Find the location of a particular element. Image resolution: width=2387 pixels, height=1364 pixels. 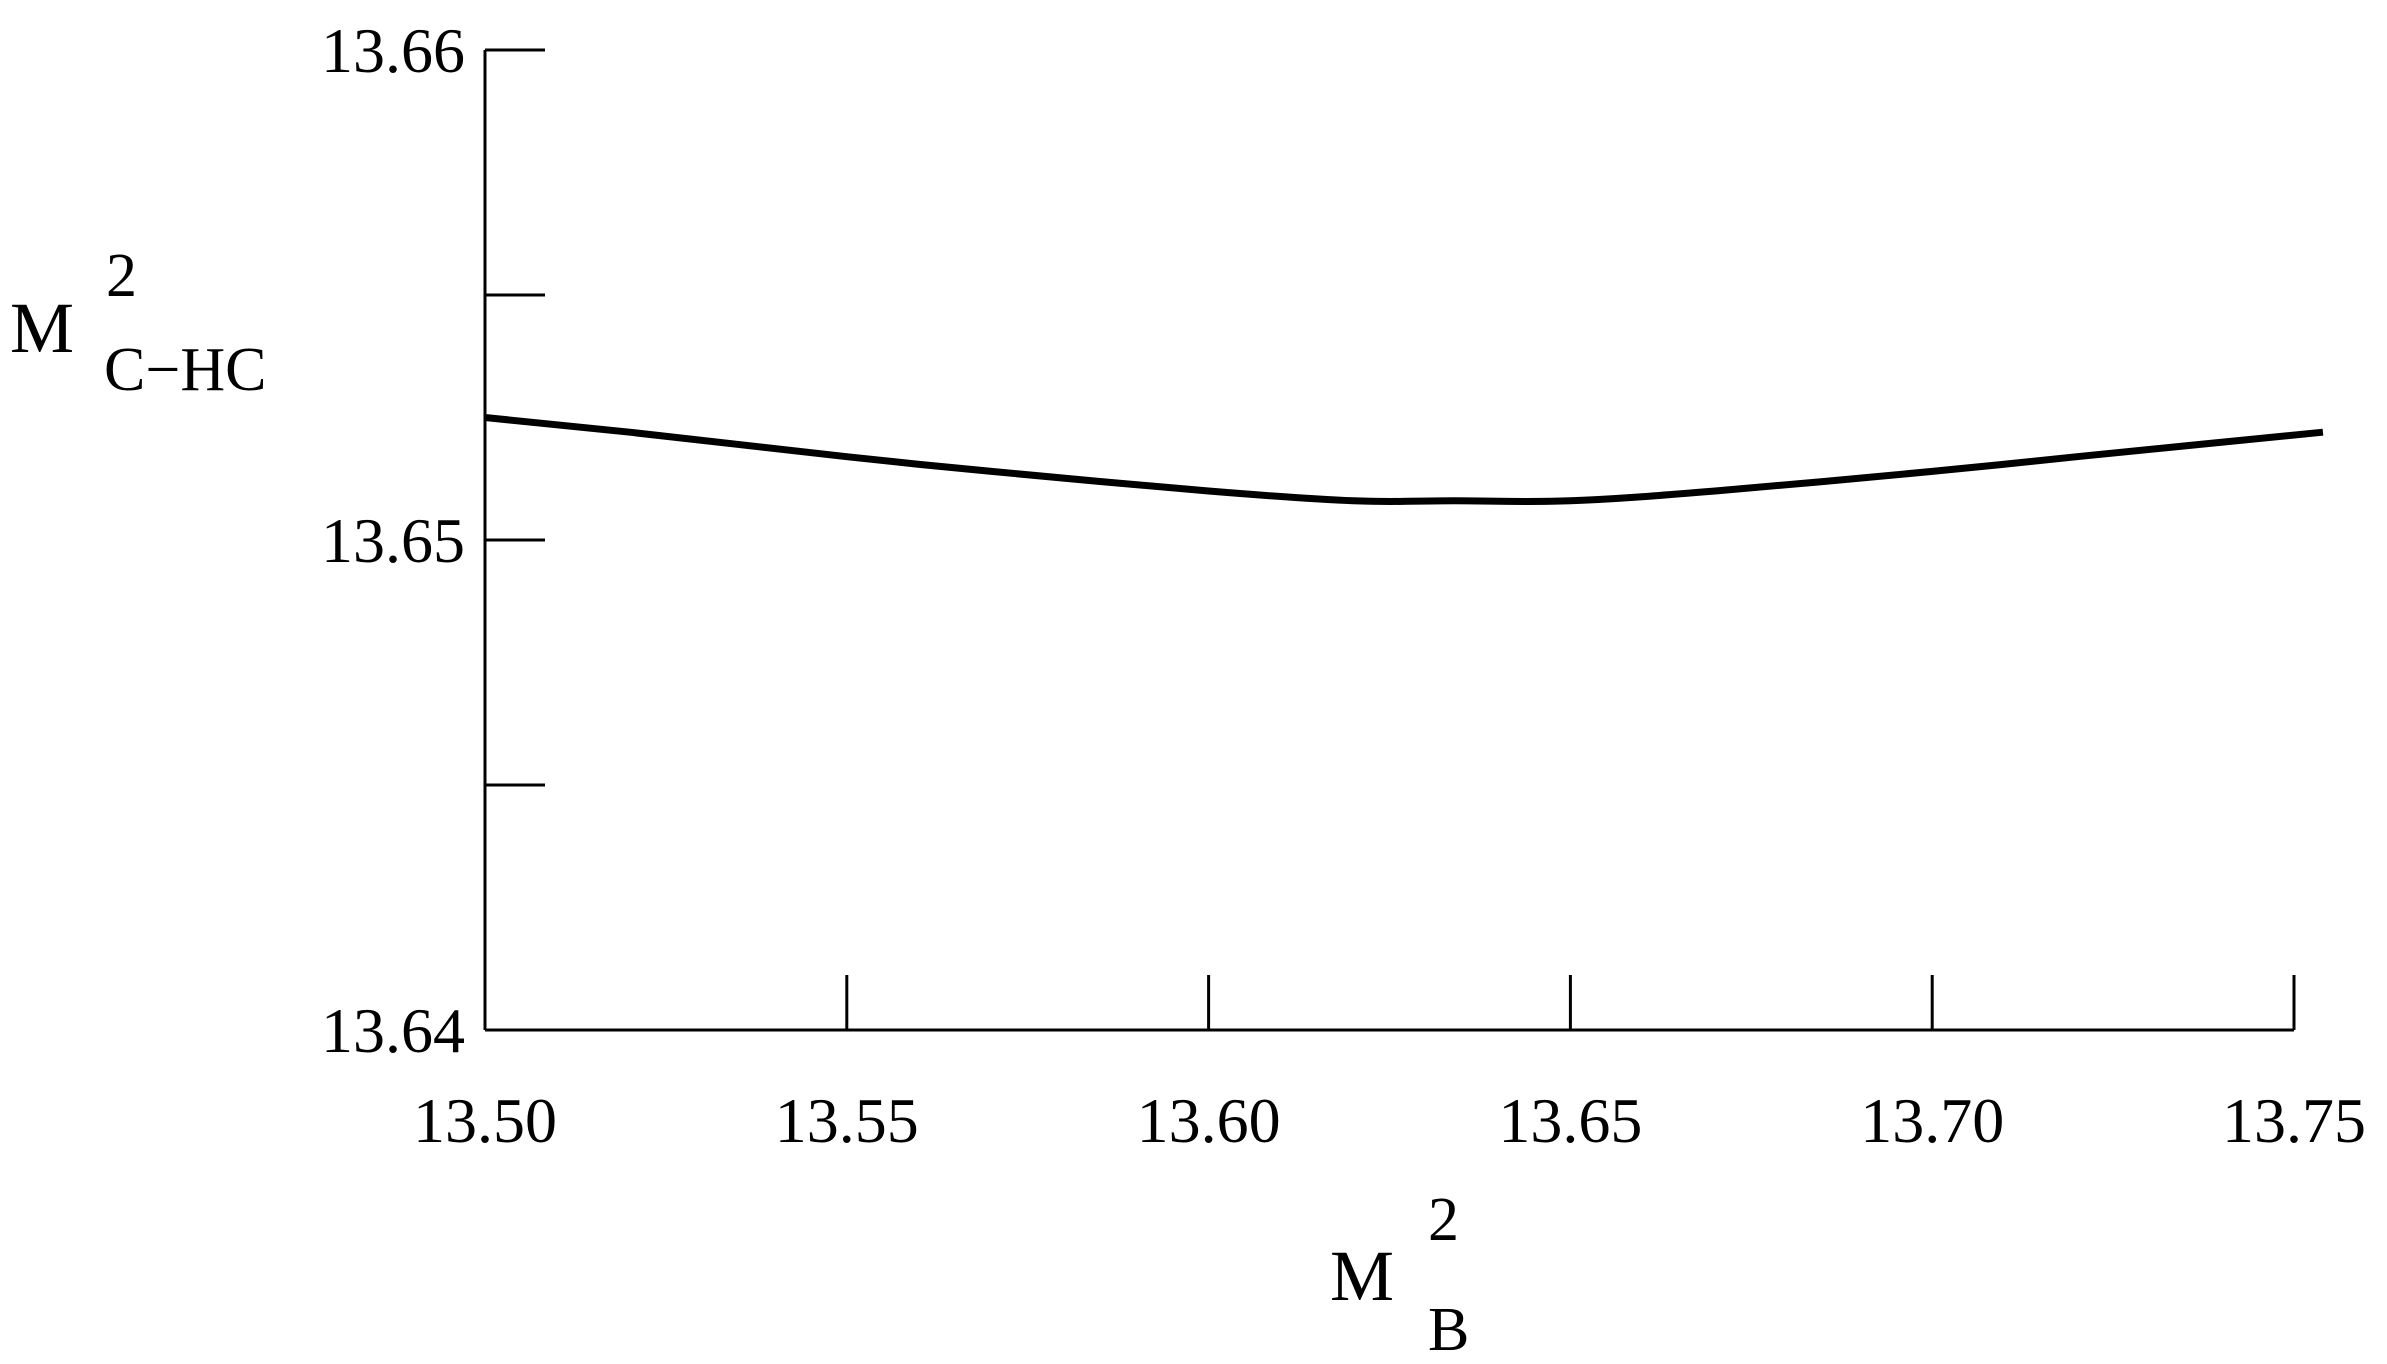

x-ticks: 13.50 13.55 13.60 13.65 13.70 13.75 is located at coordinates (1389, 1065).